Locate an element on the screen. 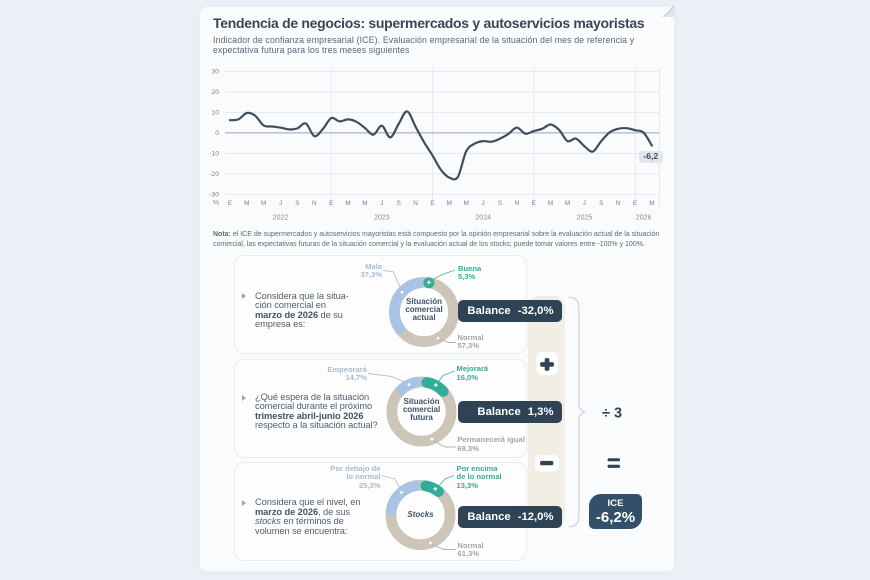 The height and width of the screenshot is (580, 870). svg-text: 2023 is located at coordinates (382, 218).